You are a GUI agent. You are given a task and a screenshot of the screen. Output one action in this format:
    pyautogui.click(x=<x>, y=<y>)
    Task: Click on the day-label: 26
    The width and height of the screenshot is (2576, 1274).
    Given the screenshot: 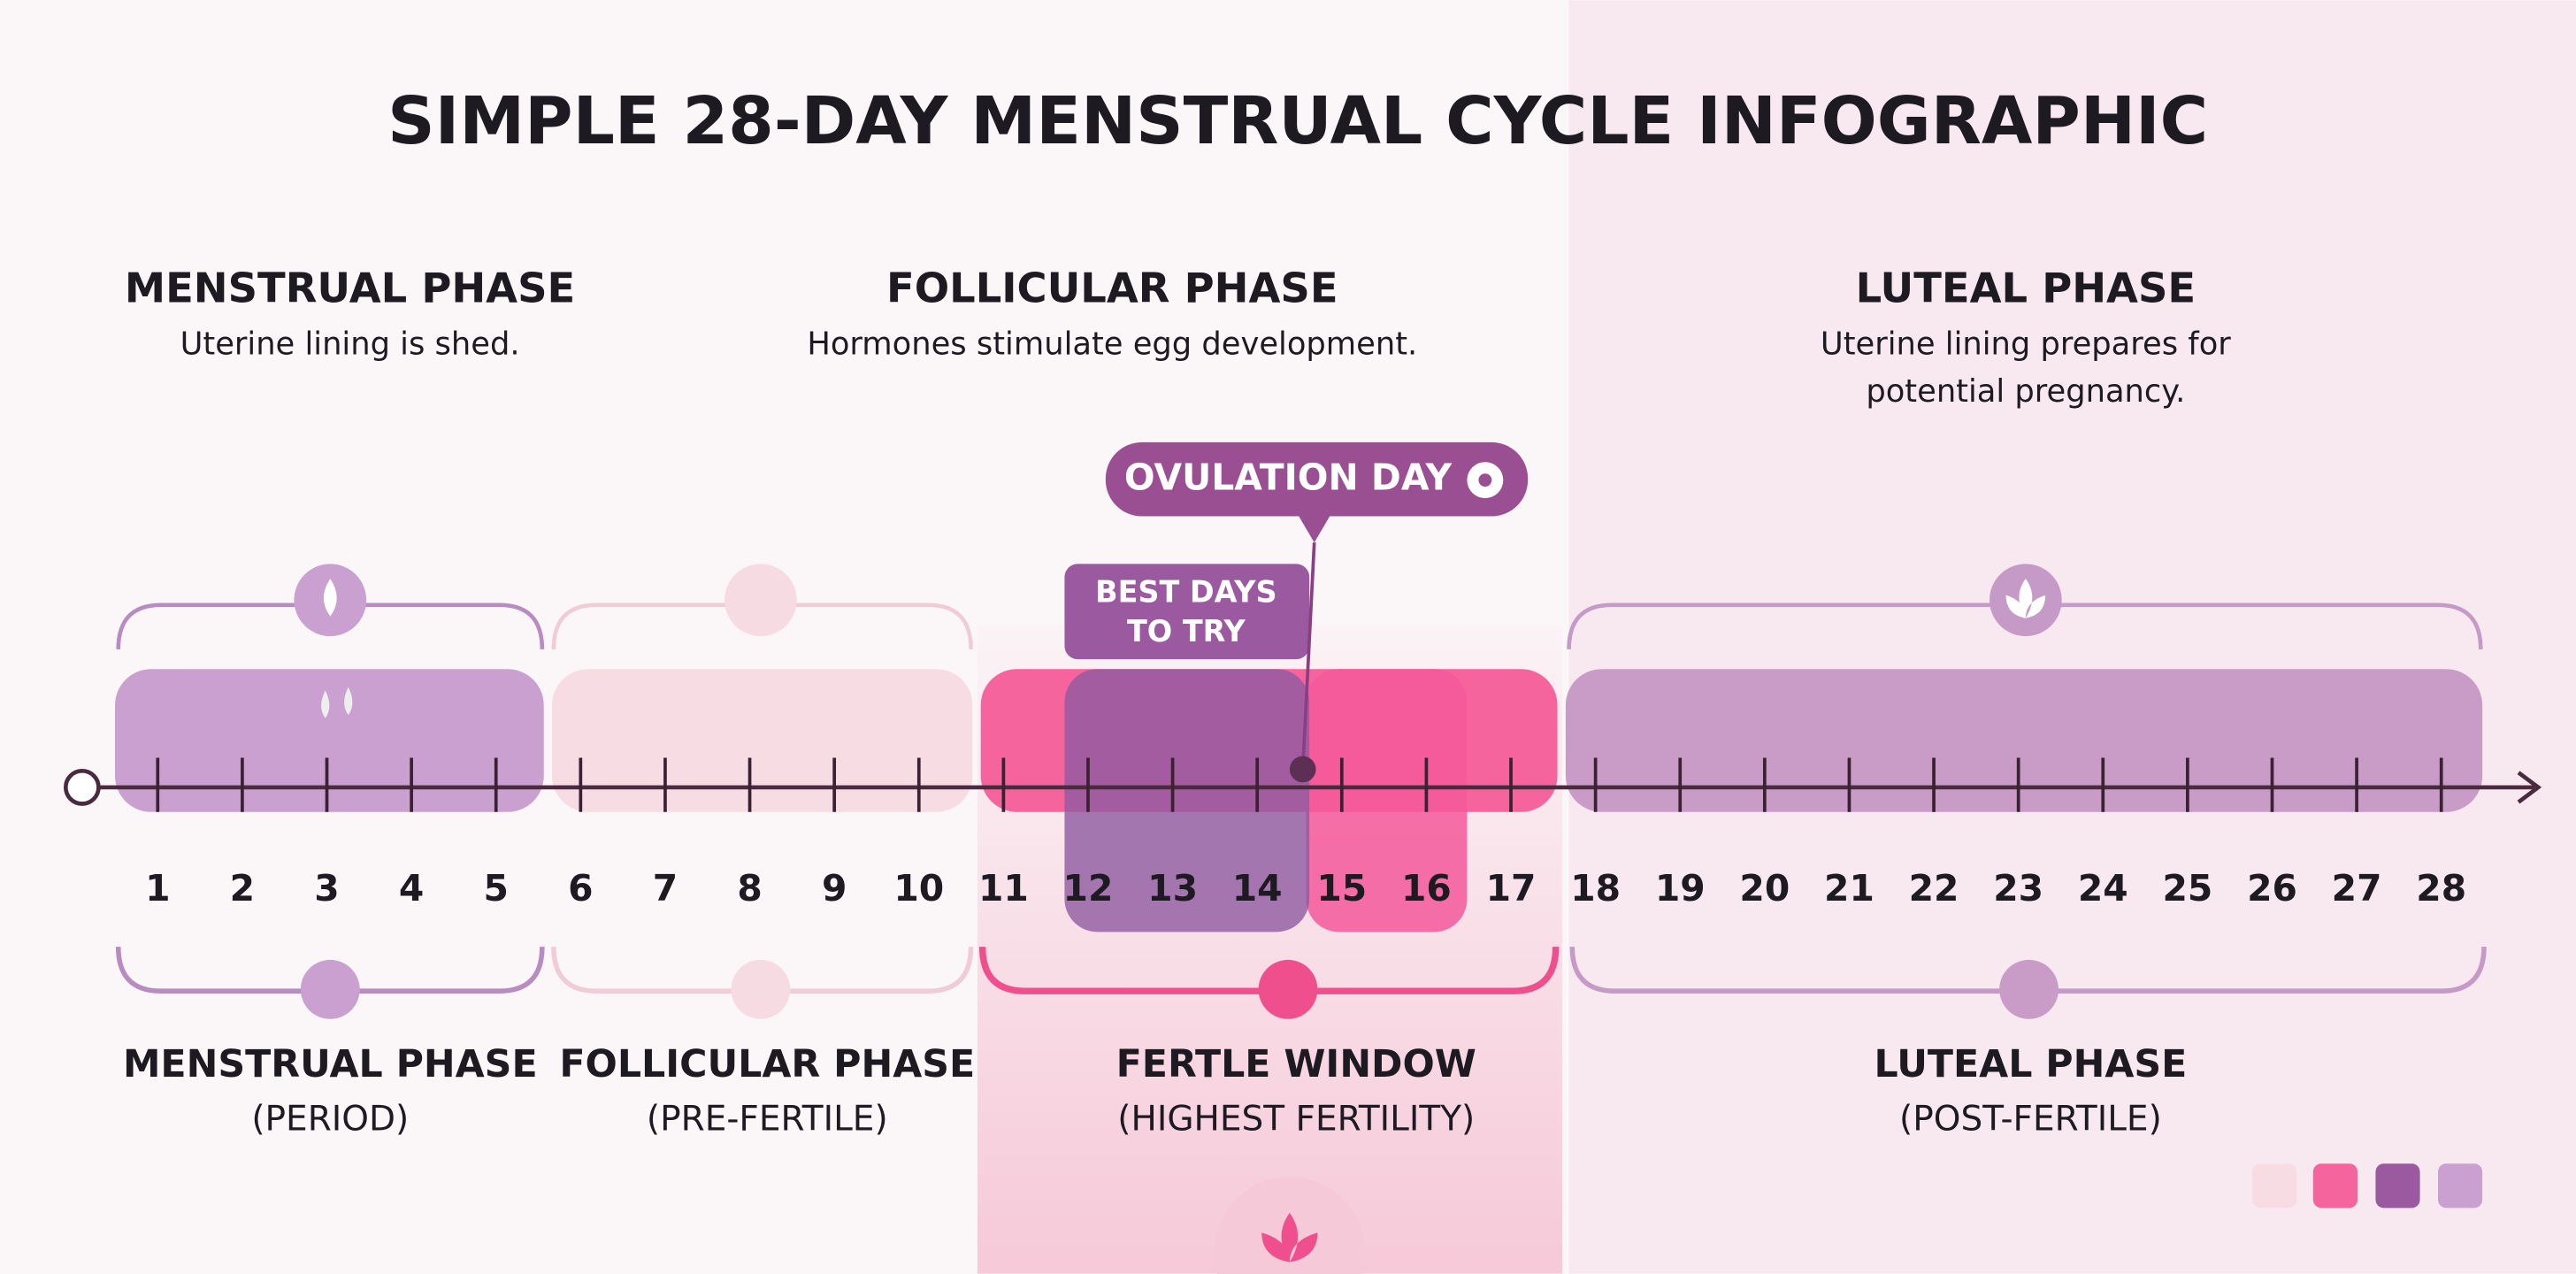 What is the action you would take?
    pyautogui.click(x=2272, y=888)
    